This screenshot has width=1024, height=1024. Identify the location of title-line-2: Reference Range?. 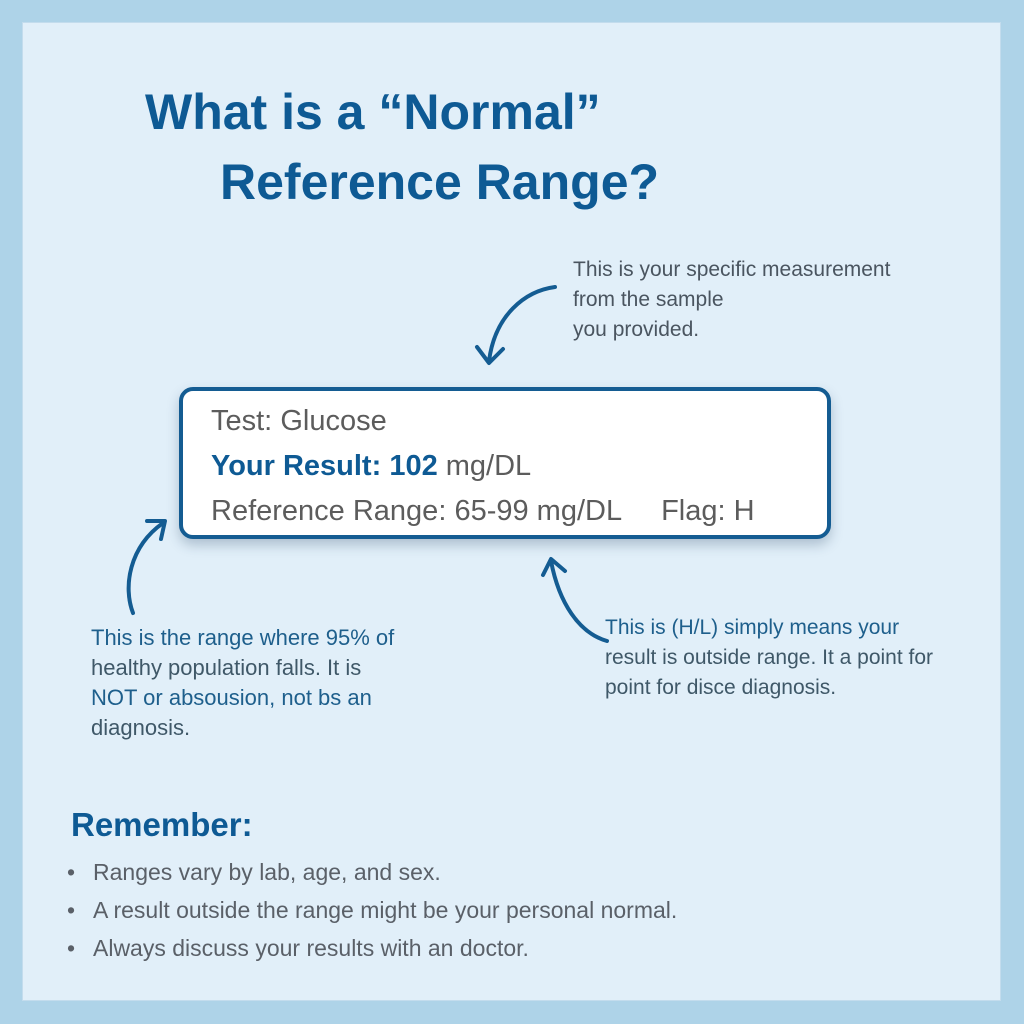
(440, 182).